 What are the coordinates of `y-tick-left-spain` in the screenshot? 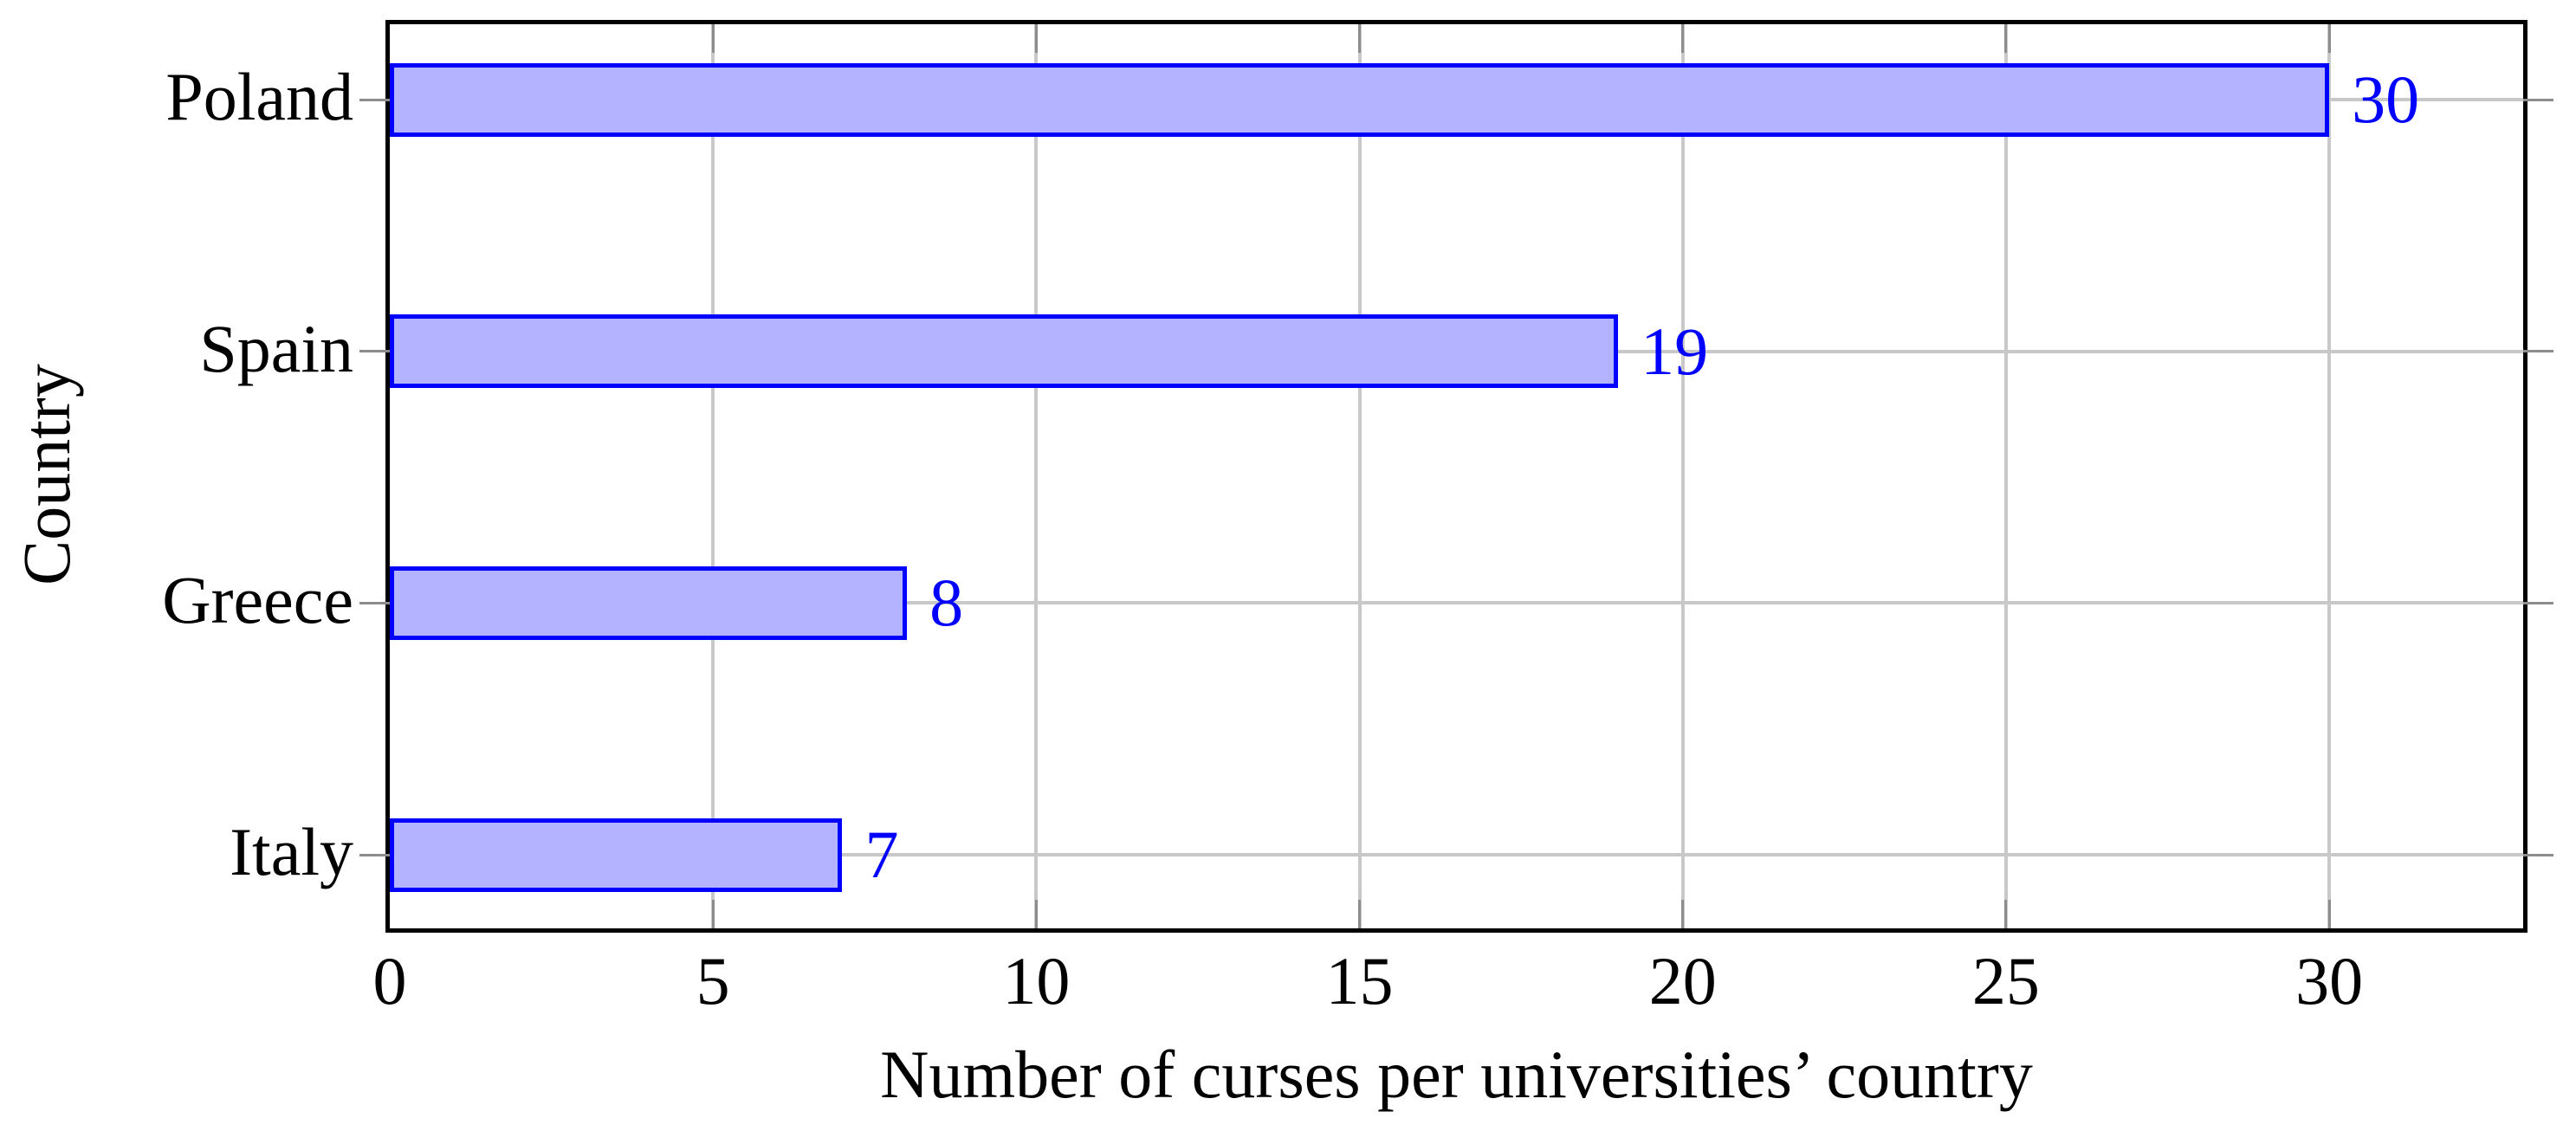 It's located at (374, 351).